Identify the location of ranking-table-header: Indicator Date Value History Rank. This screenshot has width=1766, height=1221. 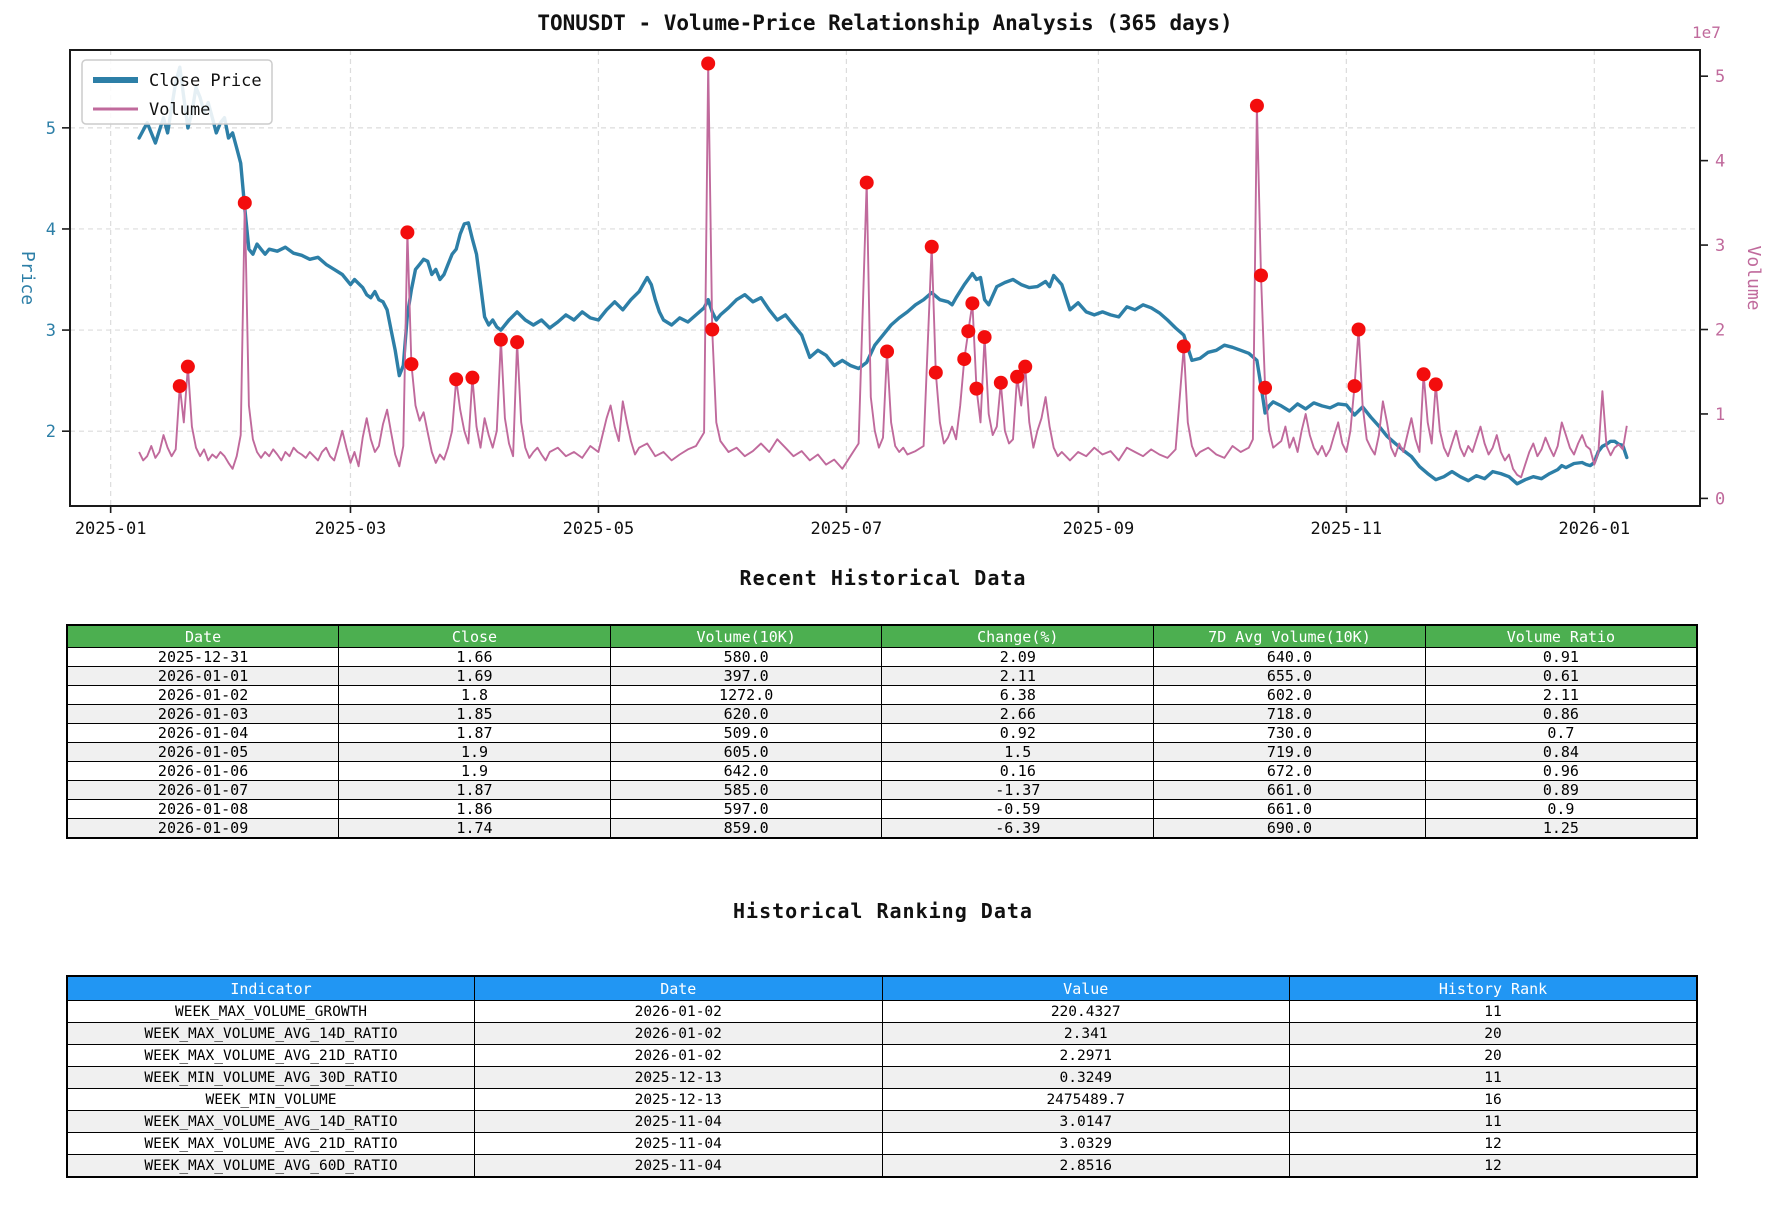
(882, 988).